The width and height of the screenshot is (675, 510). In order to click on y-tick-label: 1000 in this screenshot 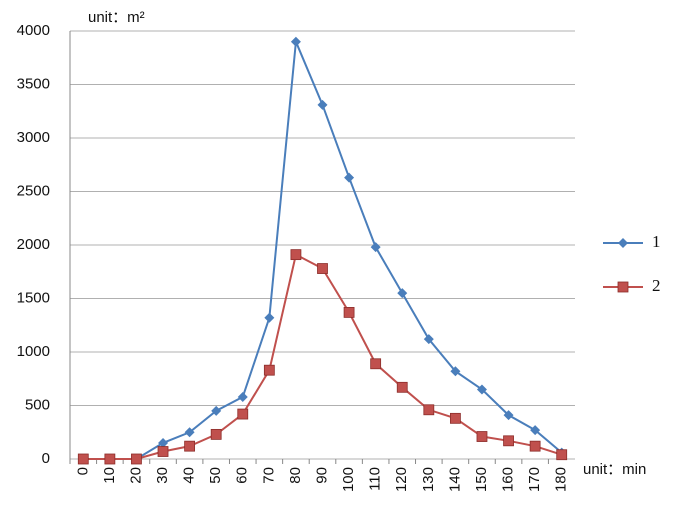, I will do `click(33, 351)`.